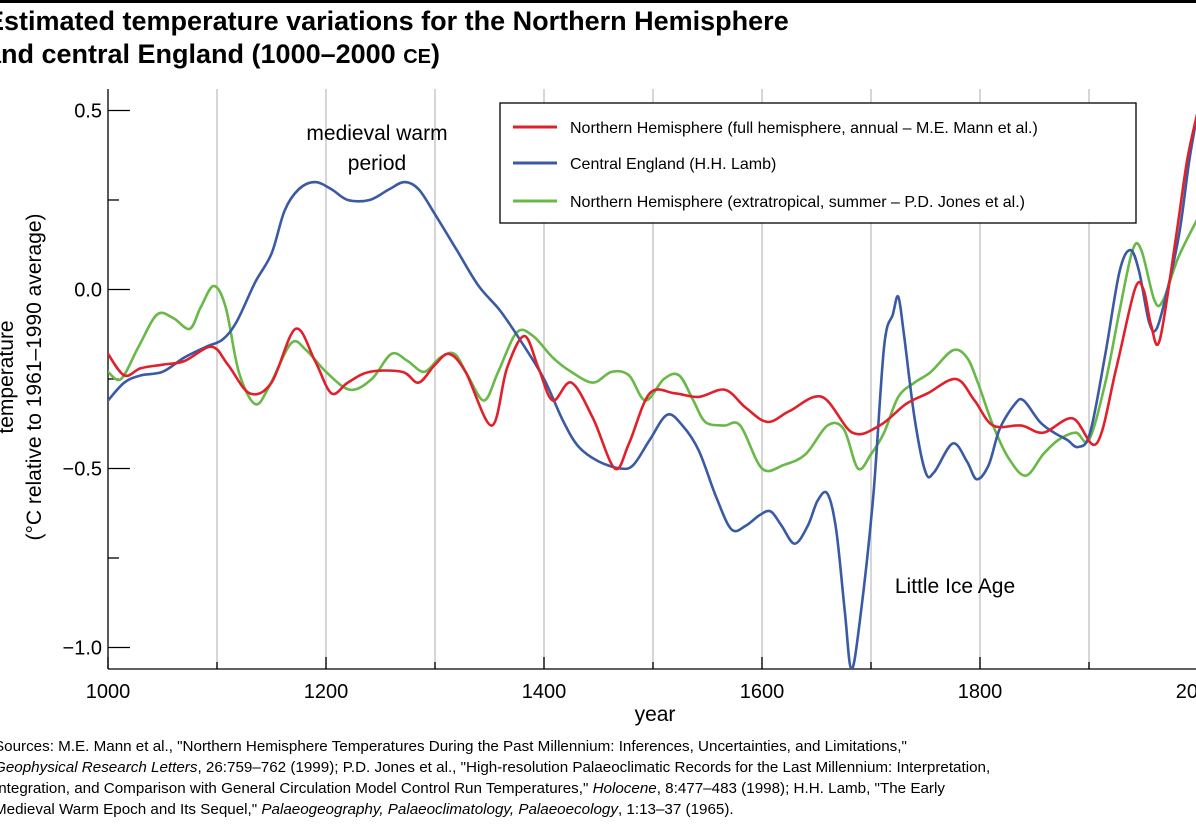  What do you see at coordinates (417, 57) in the screenshot?
I see `title-era: CE` at bounding box center [417, 57].